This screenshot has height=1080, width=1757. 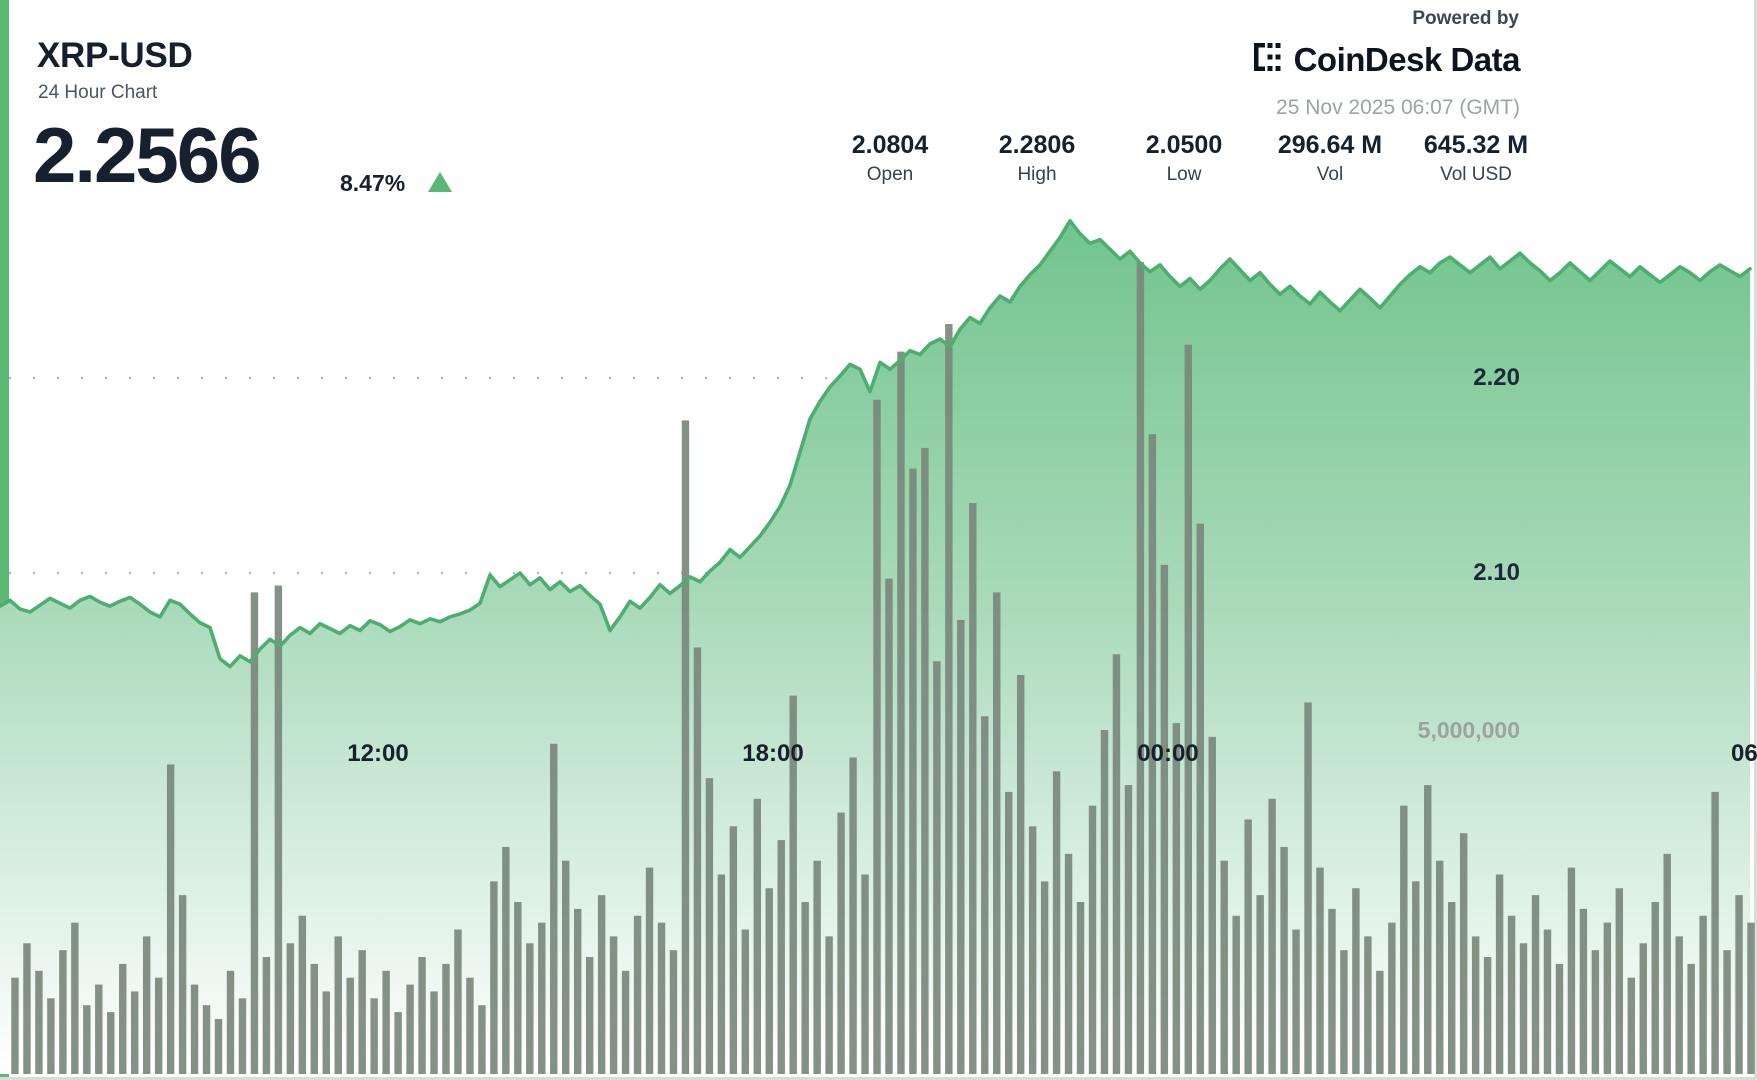 I want to click on triangle-up-icon, so click(x=440, y=182).